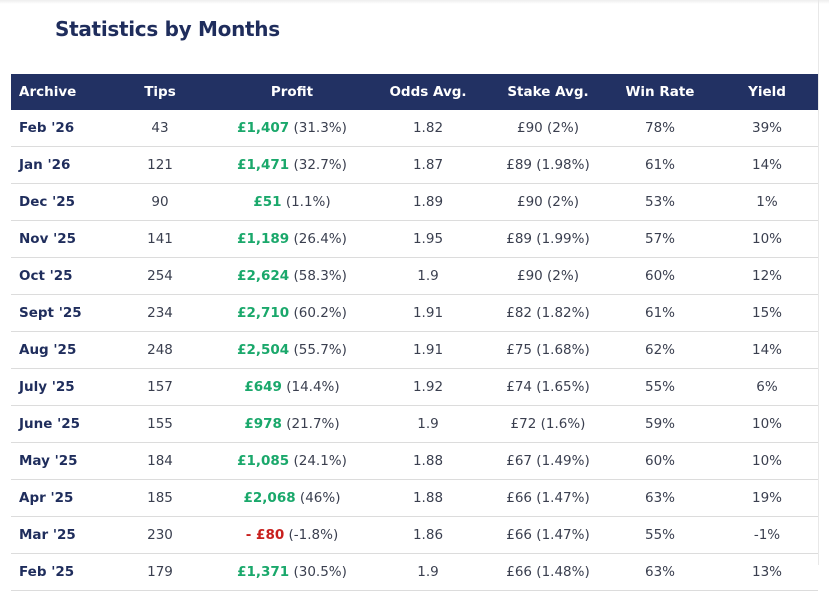 Image resolution: width=829 pixels, height=591 pixels. What do you see at coordinates (263, 572) in the screenshot?
I see `profit-value: £1,371` at bounding box center [263, 572].